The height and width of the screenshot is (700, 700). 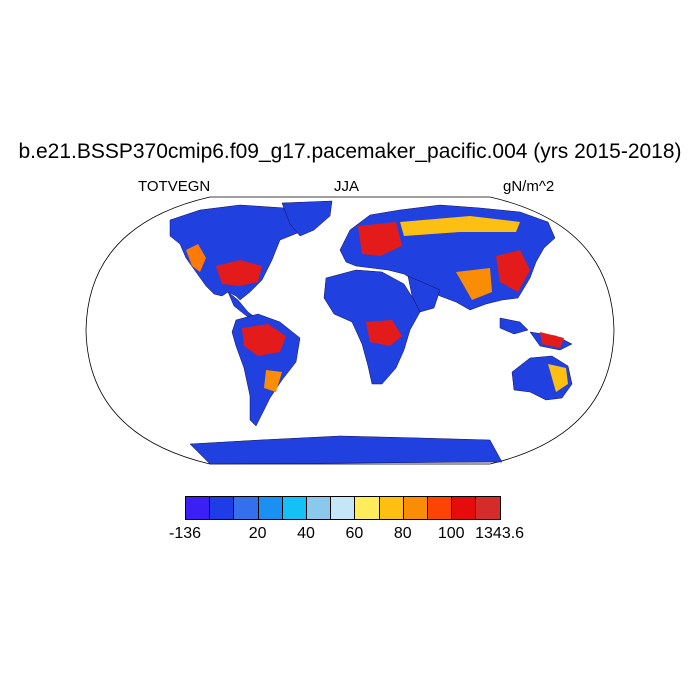 I want to click on colorbar, so click(x=343, y=508).